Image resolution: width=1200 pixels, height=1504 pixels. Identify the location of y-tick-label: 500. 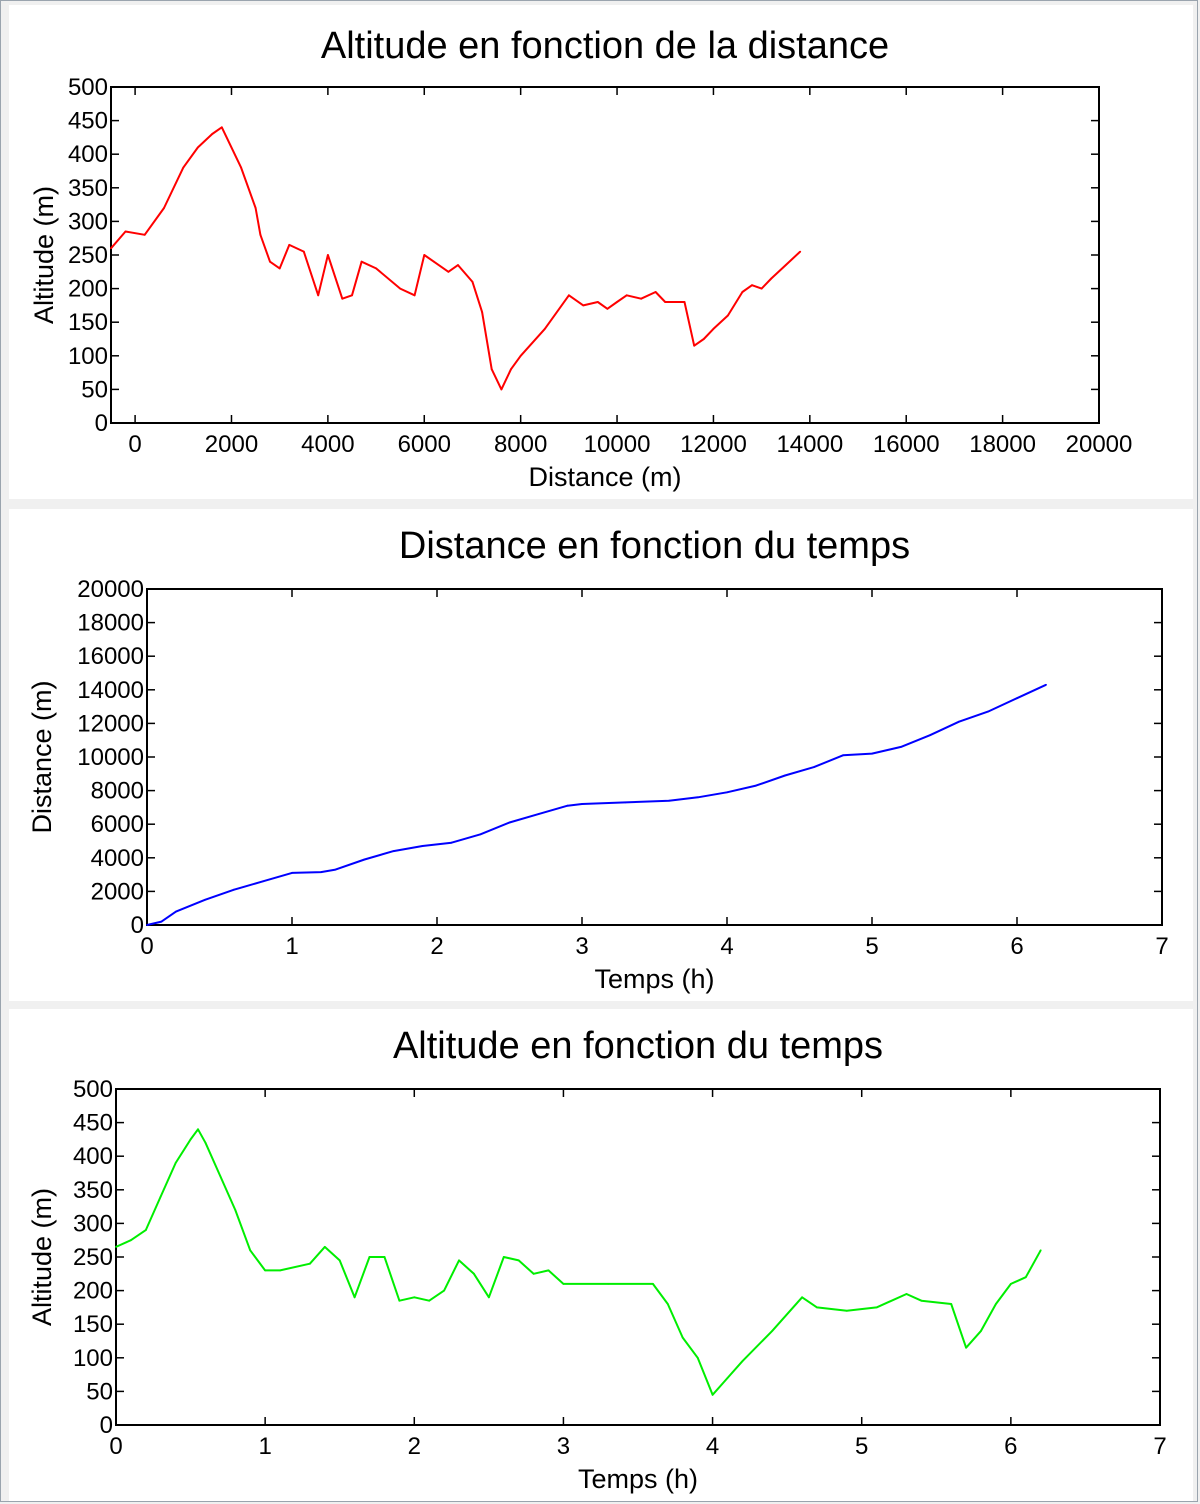
(93, 1089).